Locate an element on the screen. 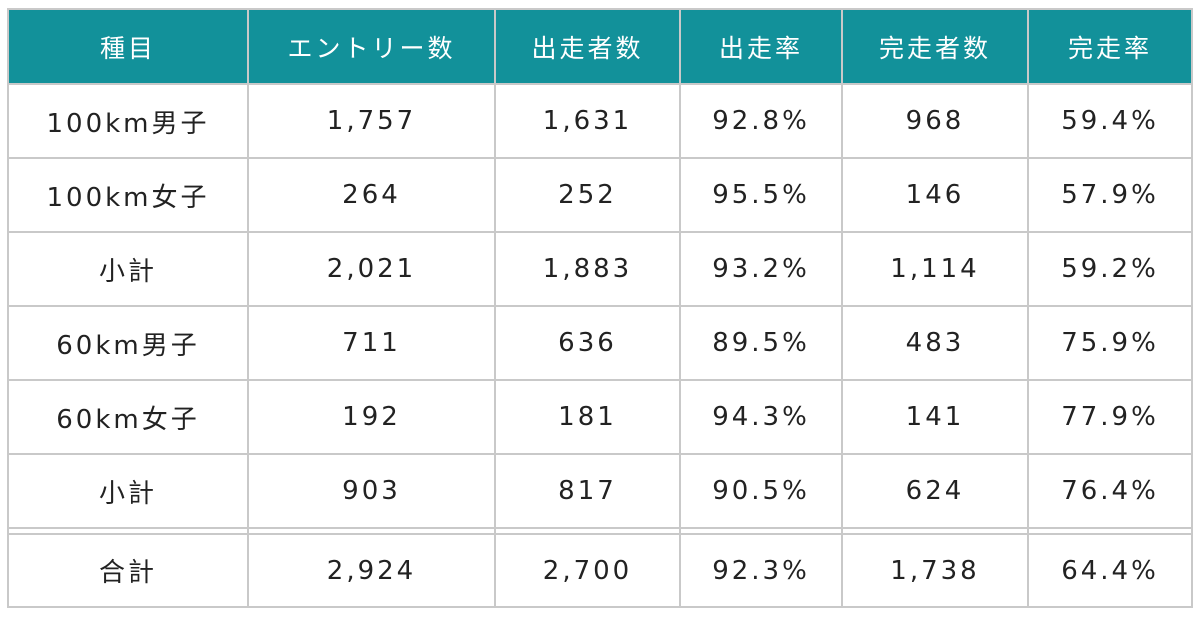 The width and height of the screenshot is (1200, 620). subtotal-row: 小計 903 817 90.5% 624 76.4% is located at coordinates (600, 491).